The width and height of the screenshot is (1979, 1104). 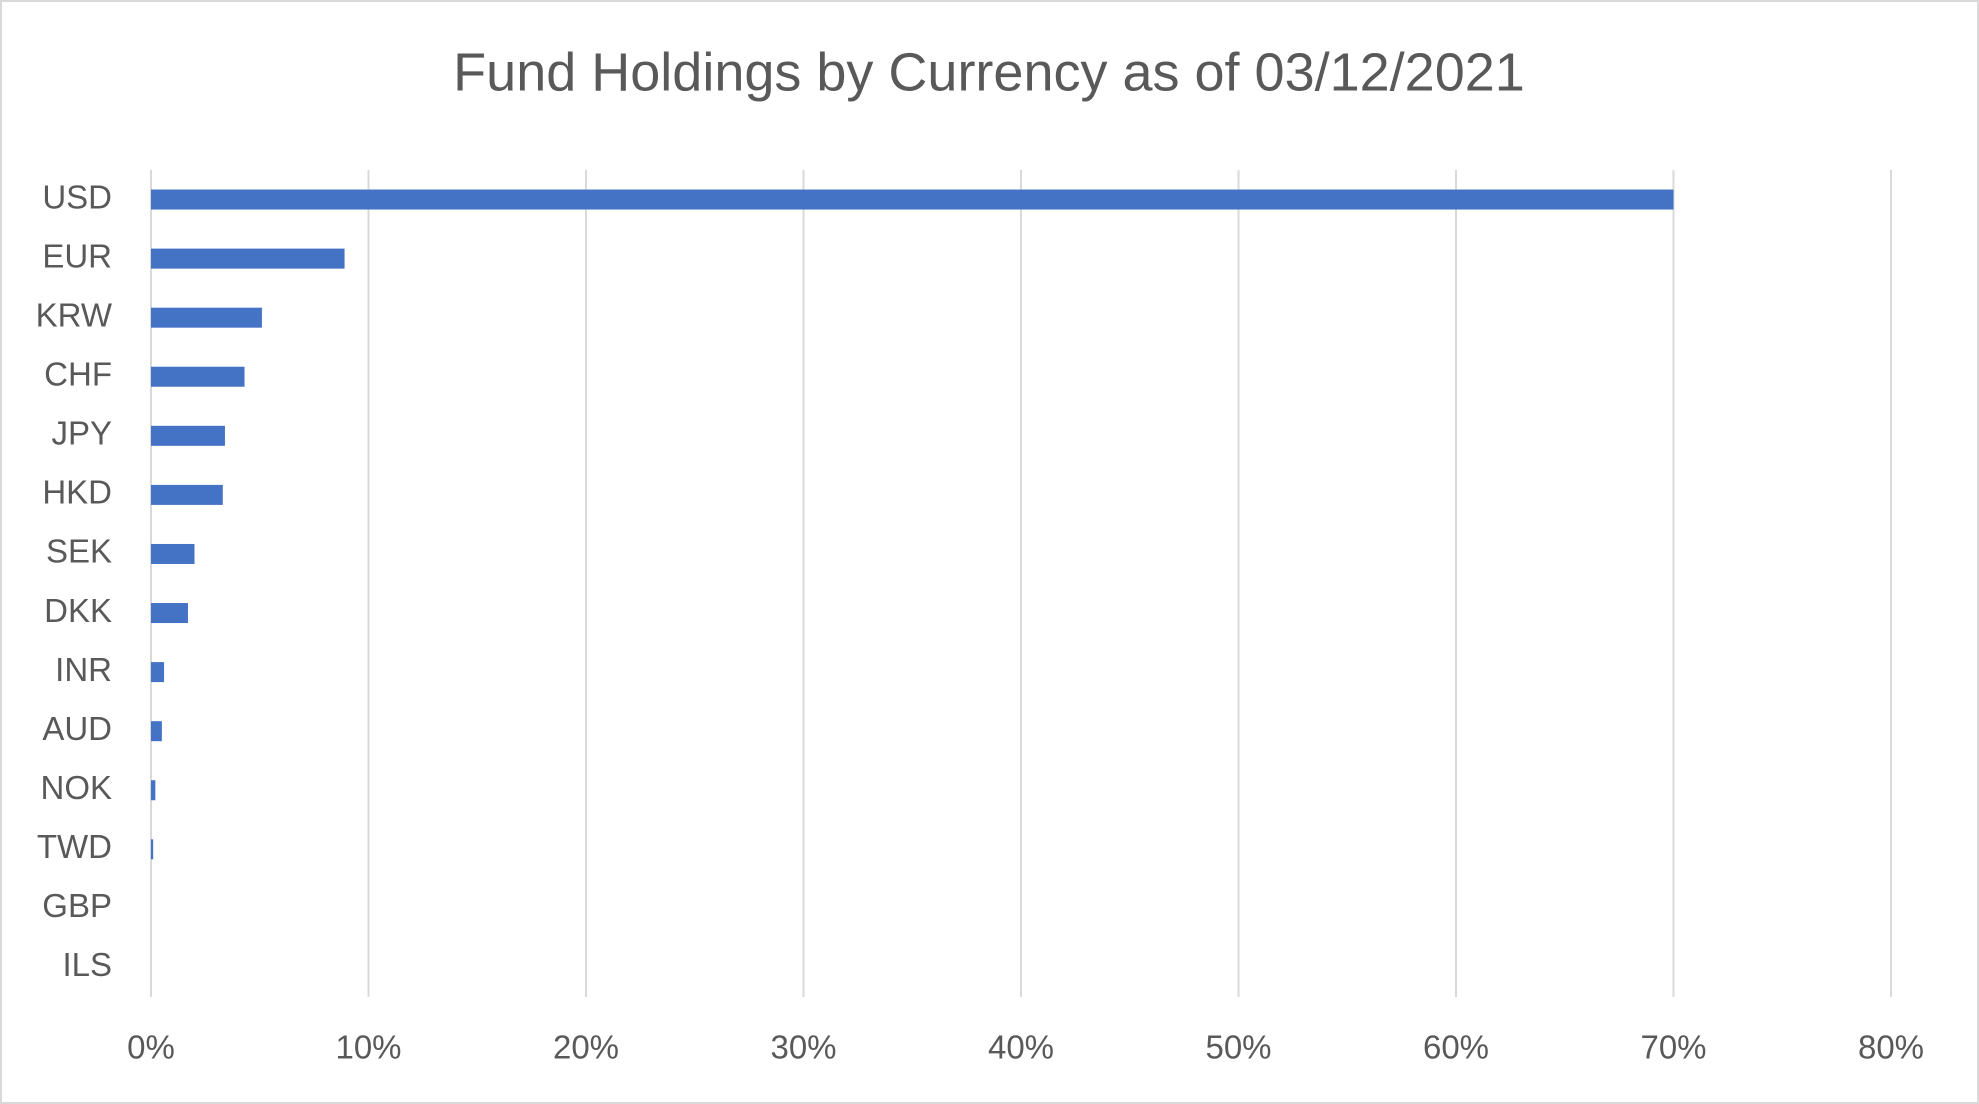 I want to click on y-tick-label: INR, so click(x=83, y=669).